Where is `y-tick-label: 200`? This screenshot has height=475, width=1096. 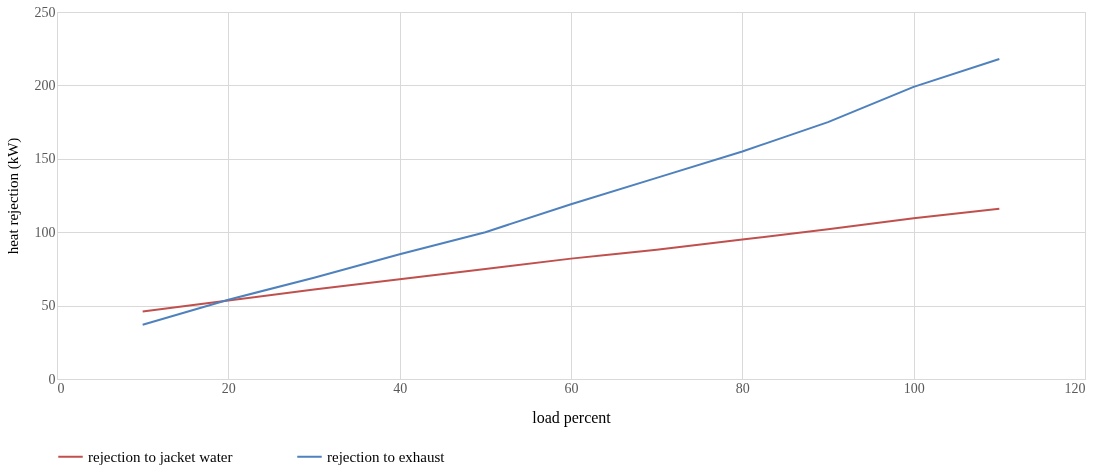
y-tick-label: 200 is located at coordinates (45, 85).